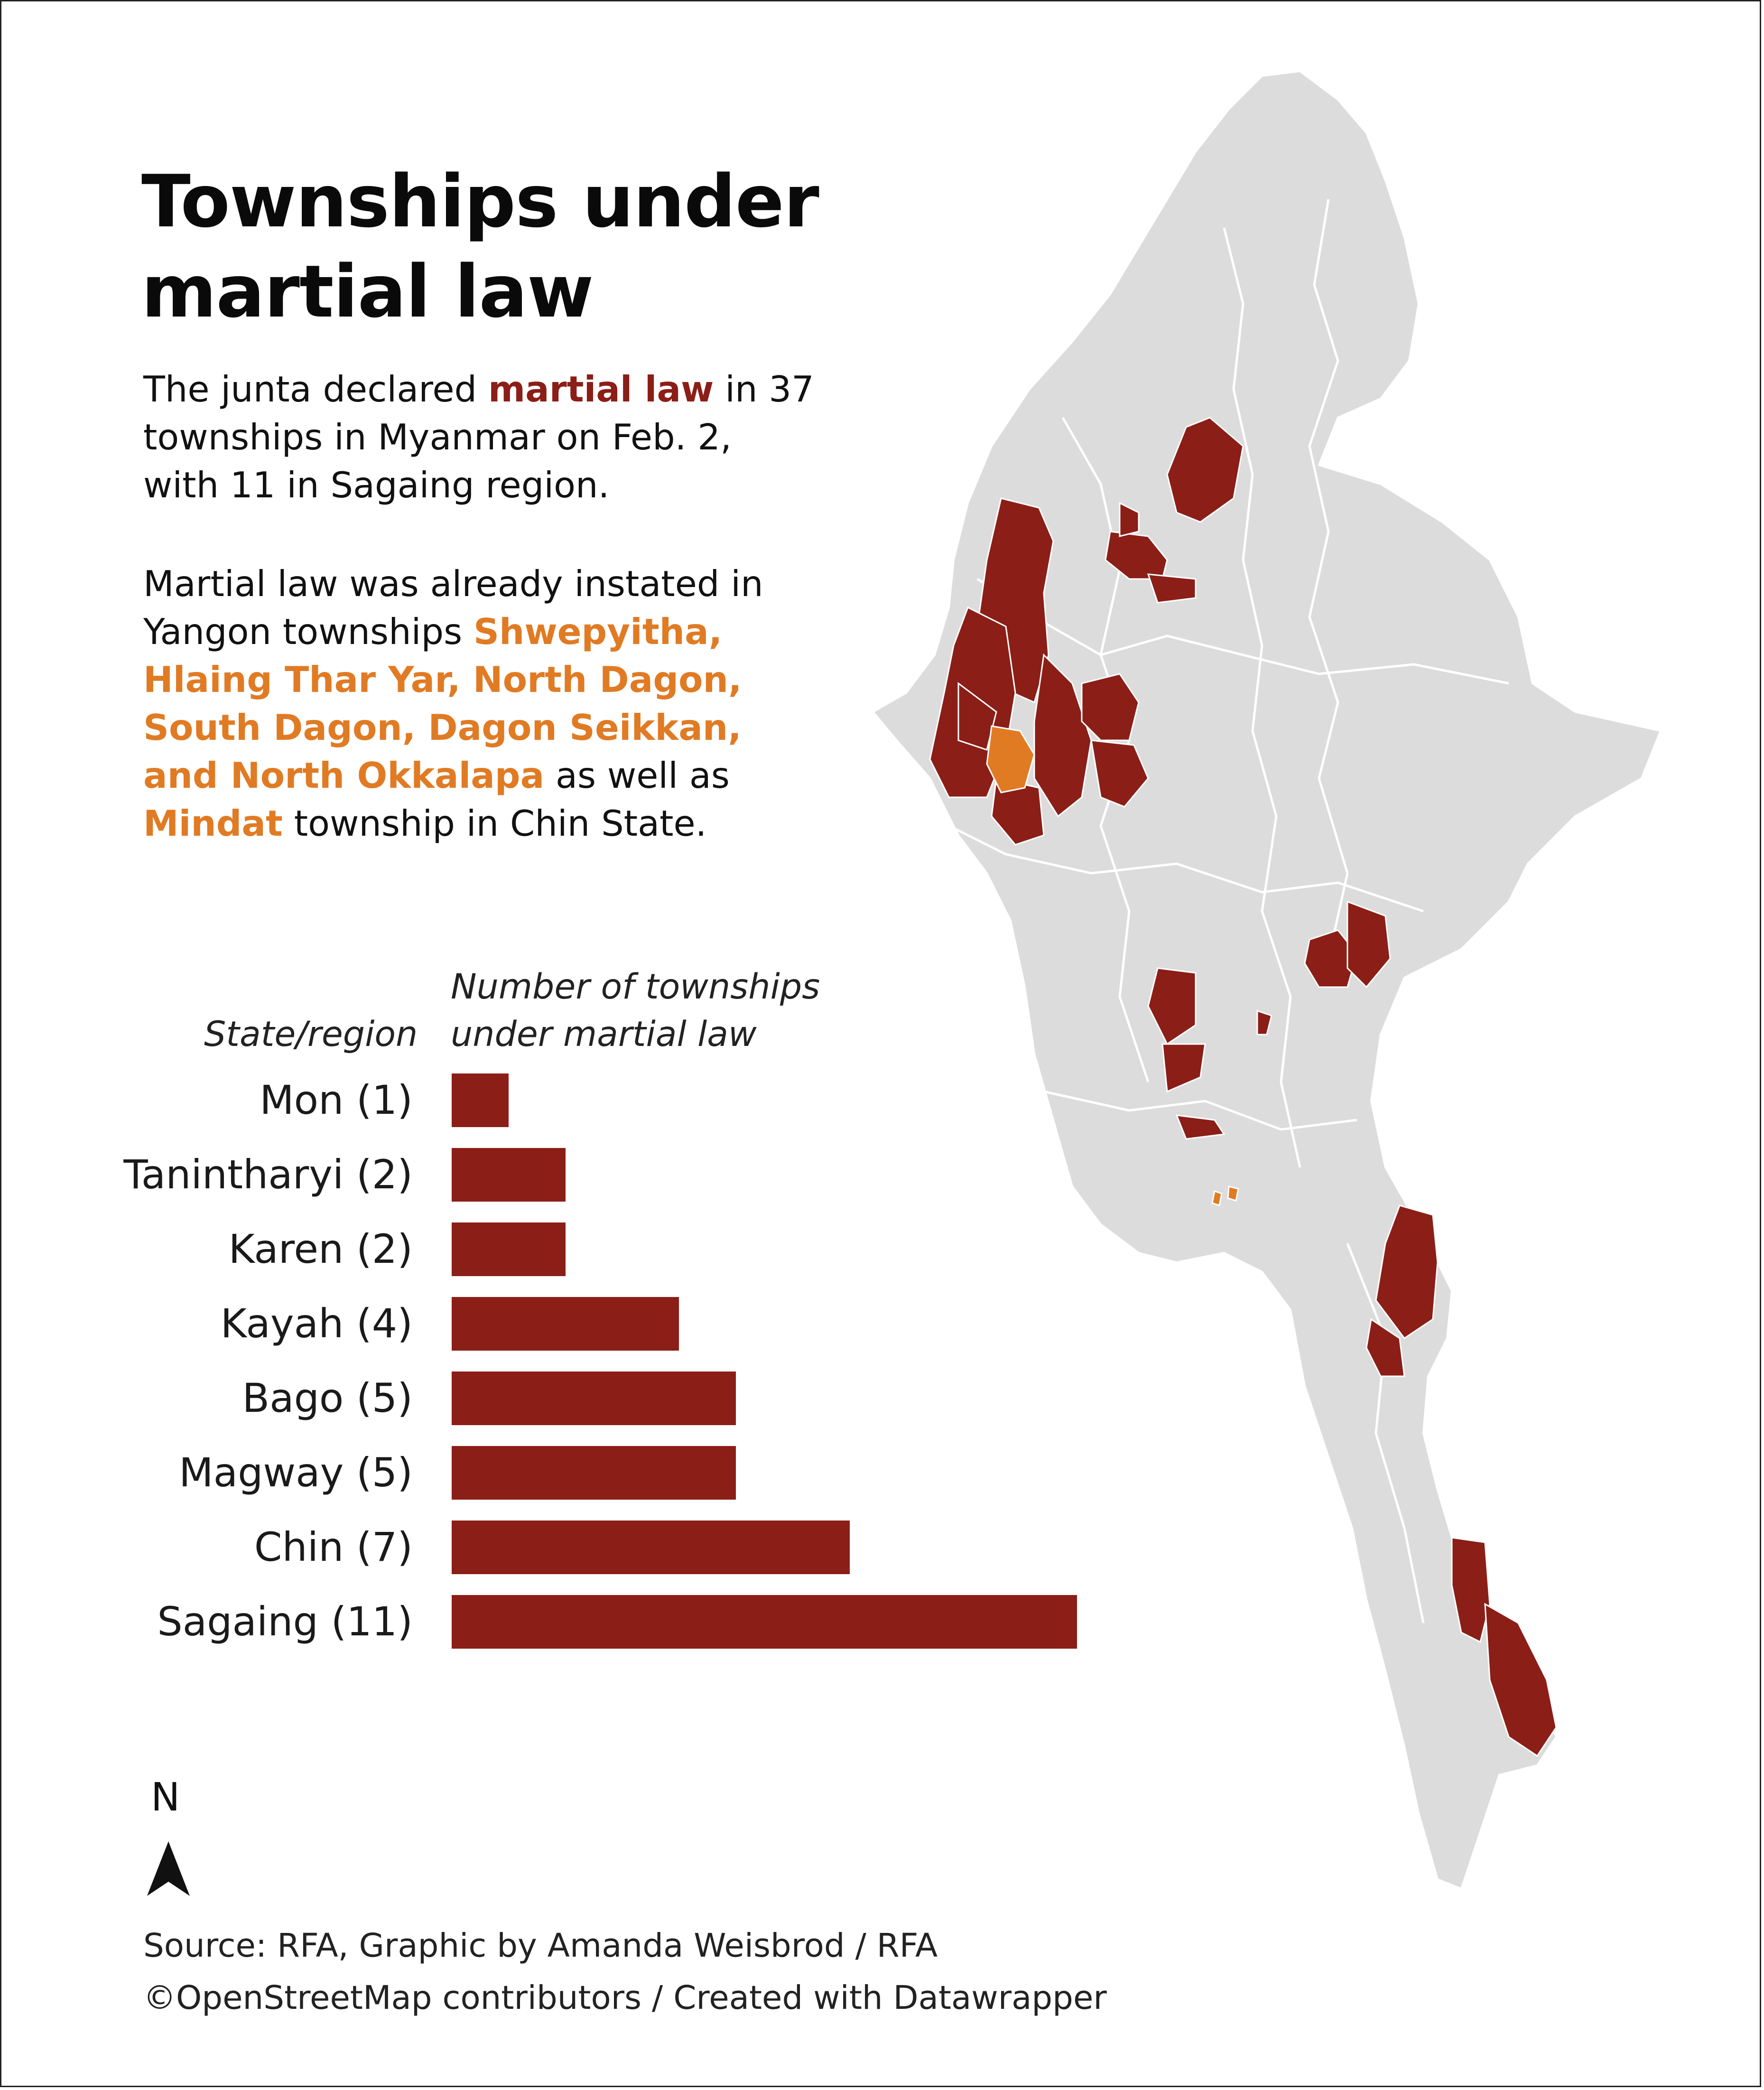 This screenshot has width=1764, height=2090. I want to click on township-mindat, so click(1010, 759).